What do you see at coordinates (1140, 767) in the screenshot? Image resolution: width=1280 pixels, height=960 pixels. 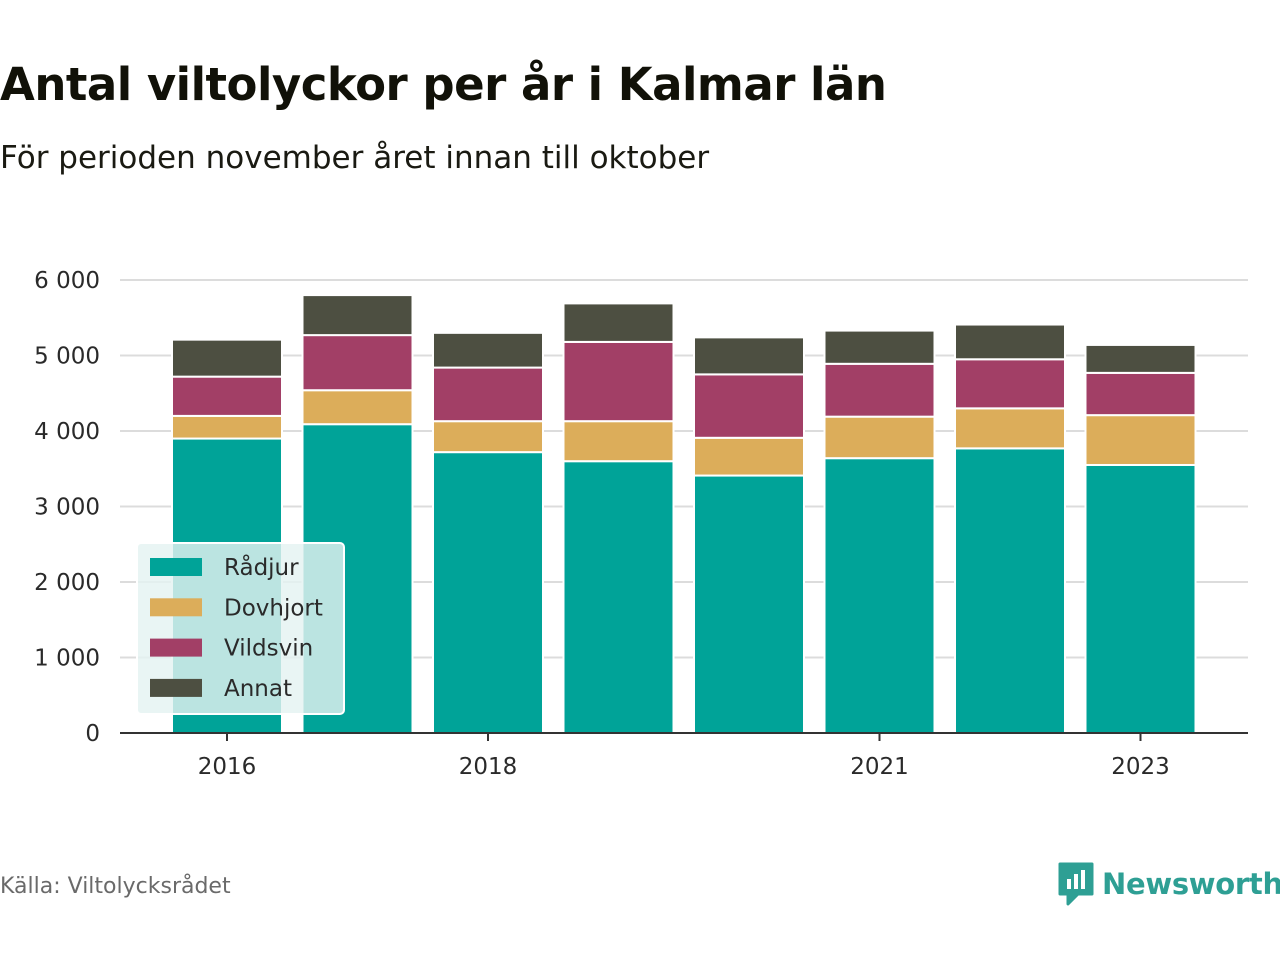 I see `x-tick-label: 2023` at bounding box center [1140, 767].